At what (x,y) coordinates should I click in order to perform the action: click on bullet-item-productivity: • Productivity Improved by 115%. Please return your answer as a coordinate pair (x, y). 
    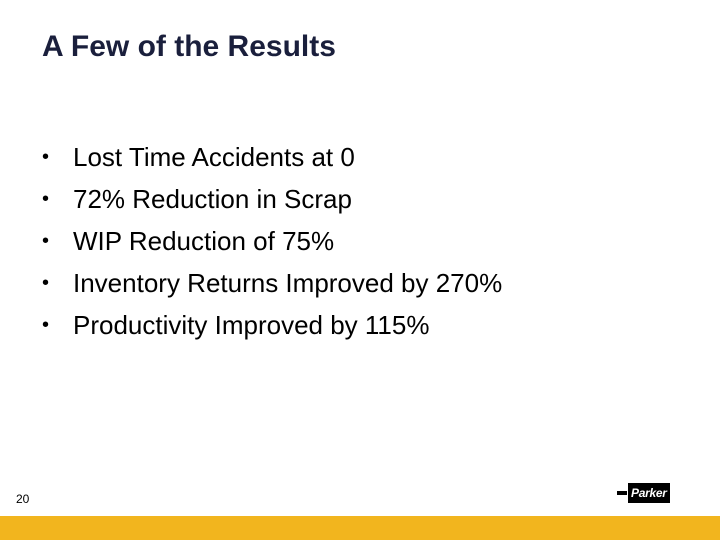
    Looking at the image, I should click on (272, 325).